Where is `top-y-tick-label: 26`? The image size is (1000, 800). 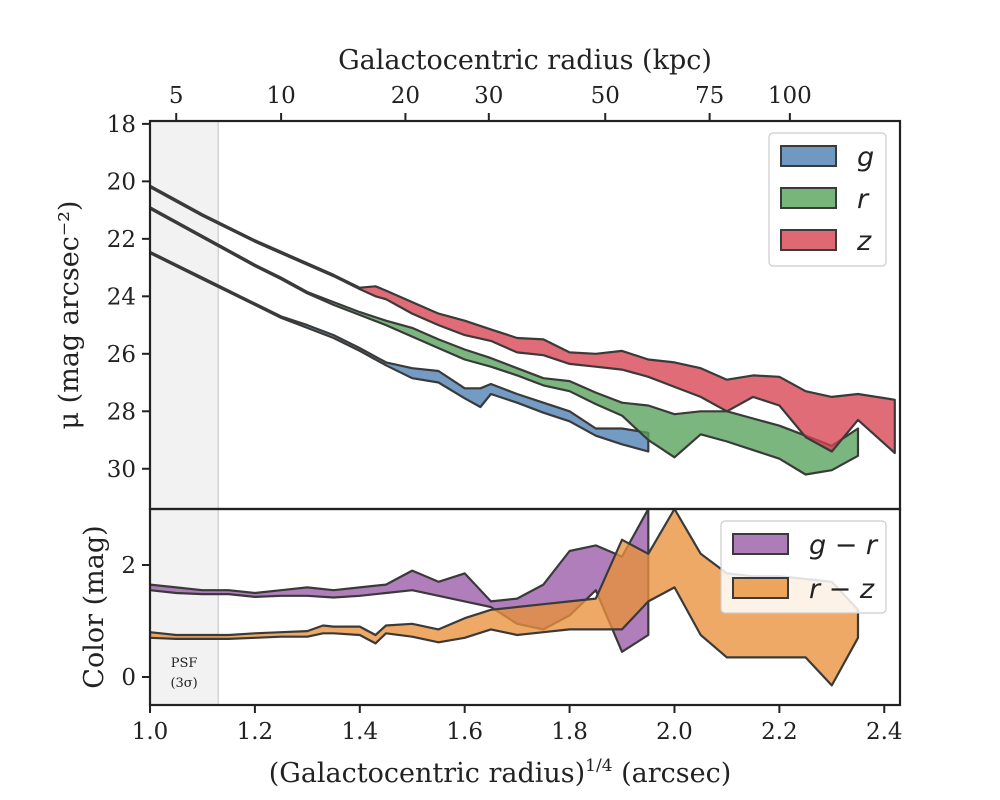
top-y-tick-label: 26 is located at coordinates (121, 355).